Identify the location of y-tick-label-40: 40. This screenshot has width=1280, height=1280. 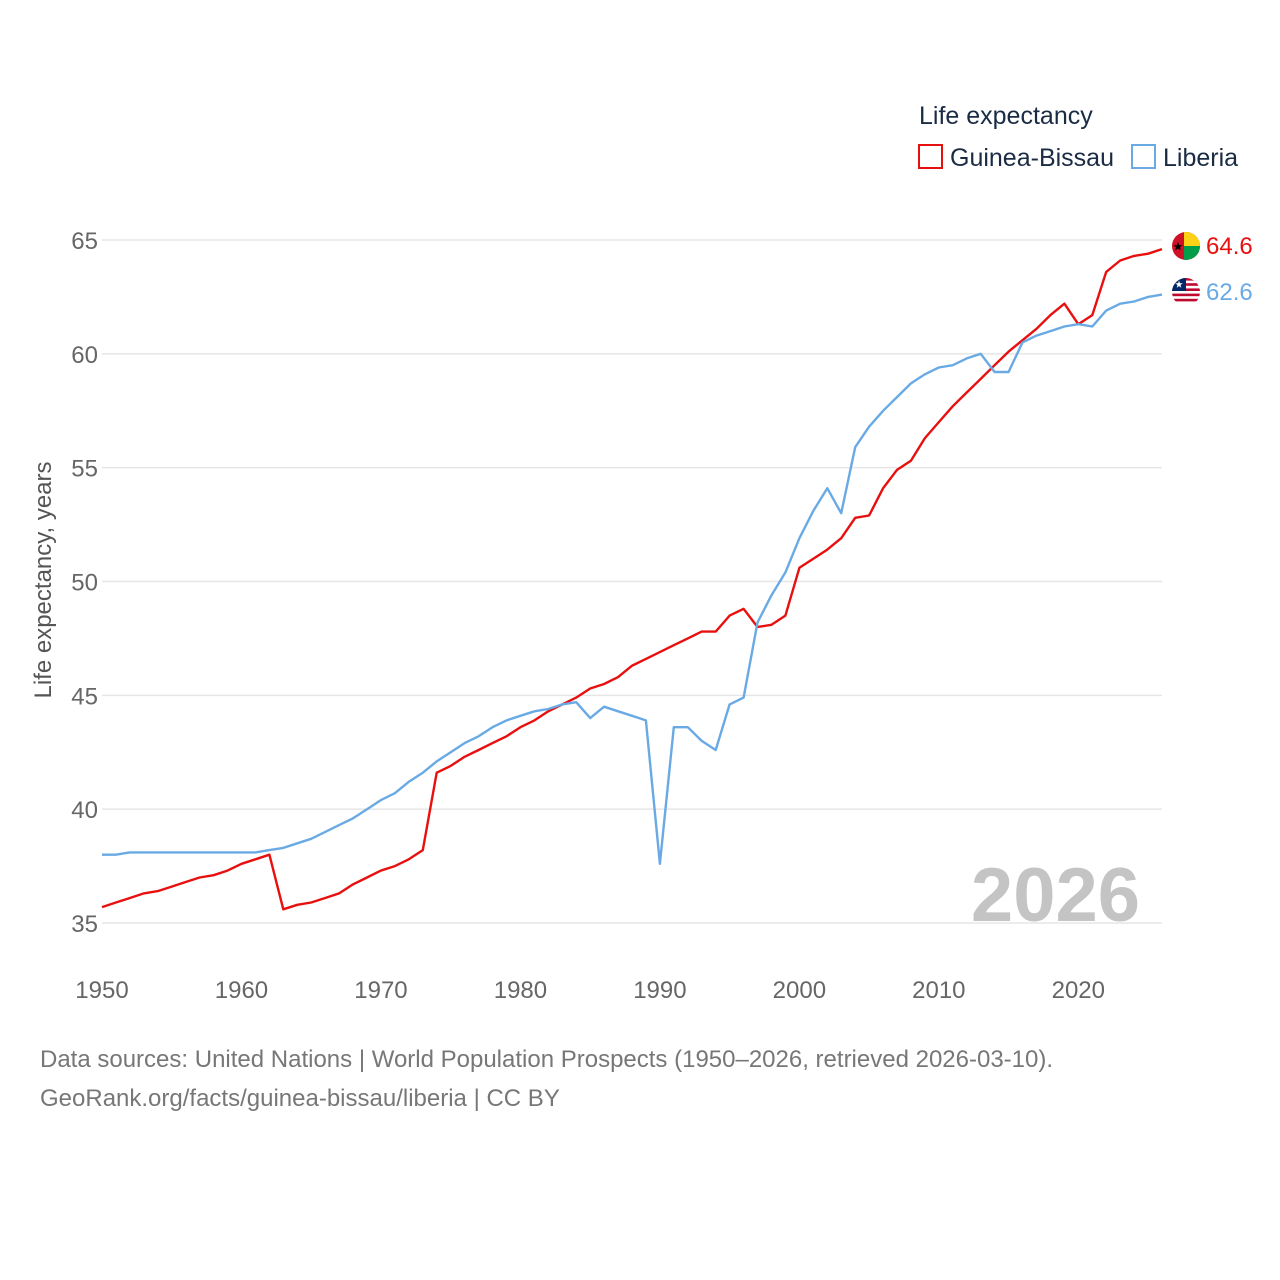
(84, 810).